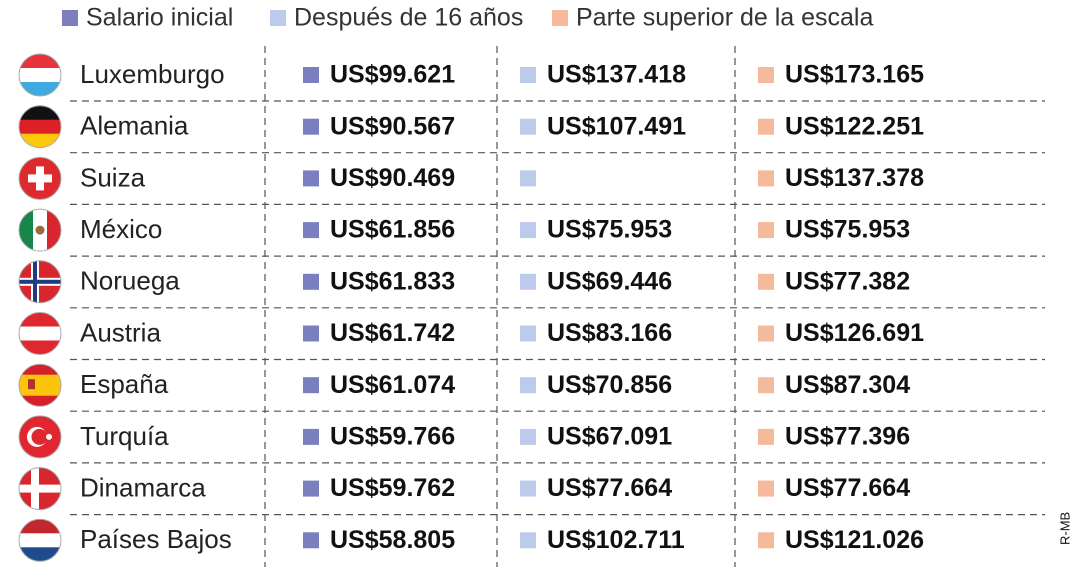 The image size is (1080, 567). I want to click on country-name: Alemania, so click(134, 126).